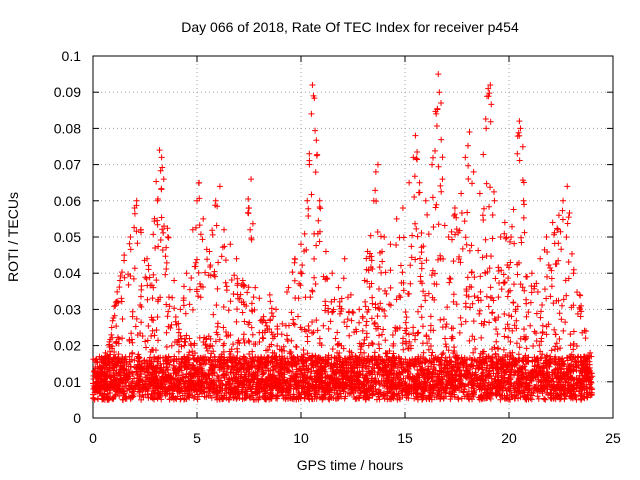 The height and width of the screenshot is (480, 640). I want to click on y-tick-label: 0.04, so click(67, 273).